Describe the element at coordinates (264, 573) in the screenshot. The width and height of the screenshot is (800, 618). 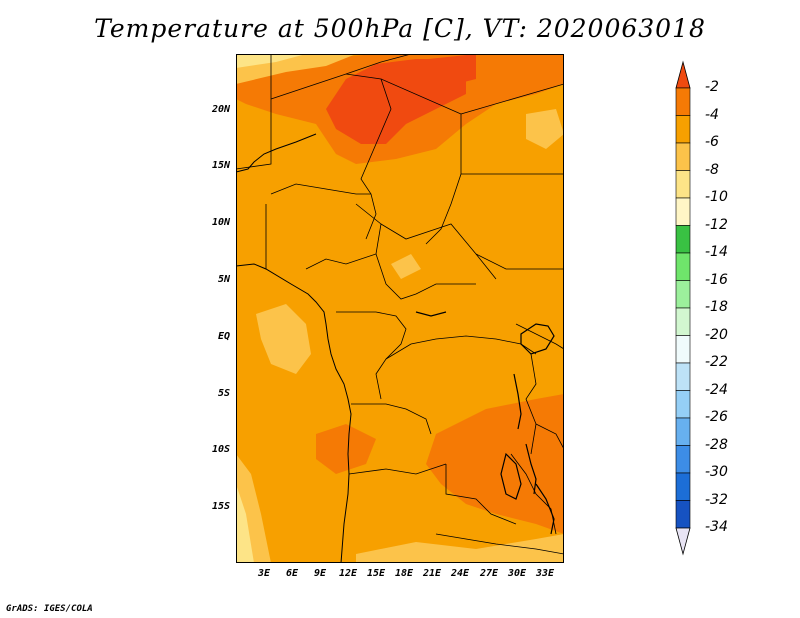
I see `lon-label: 3E` at that location.